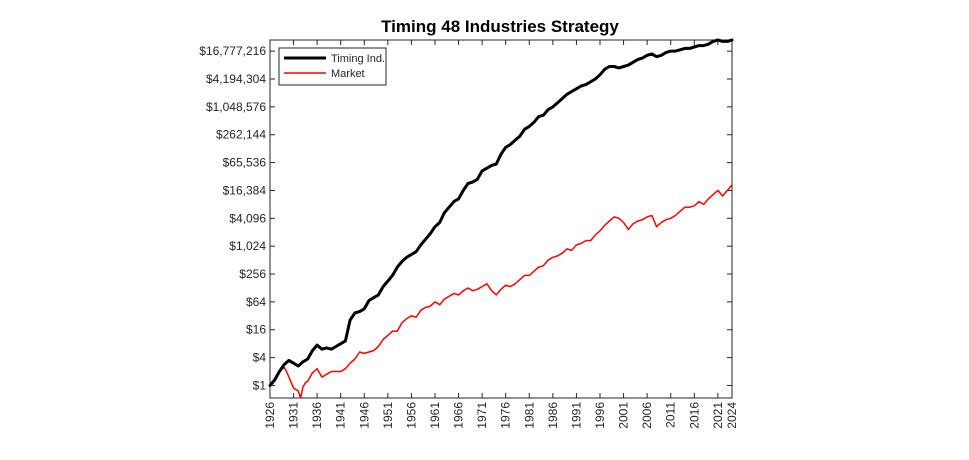 Image resolution: width=969 pixels, height=460 pixels. What do you see at coordinates (260, 385) in the screenshot?
I see `y-tick-label: $1` at bounding box center [260, 385].